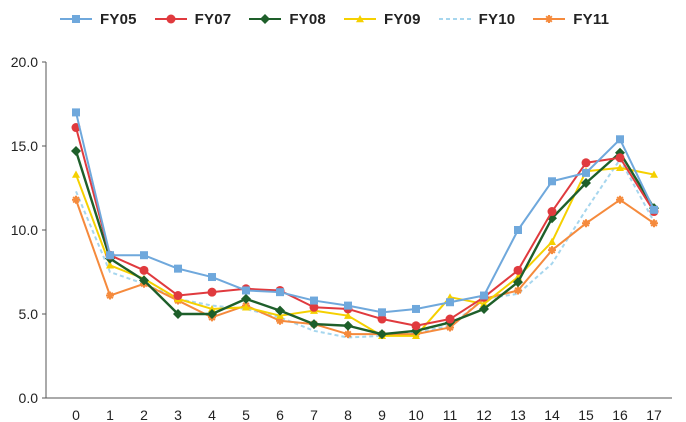 This screenshot has width=686, height=422. Describe the element at coordinates (286, 19) in the screenshot. I see `legend-item-fy08: FY08` at that location.